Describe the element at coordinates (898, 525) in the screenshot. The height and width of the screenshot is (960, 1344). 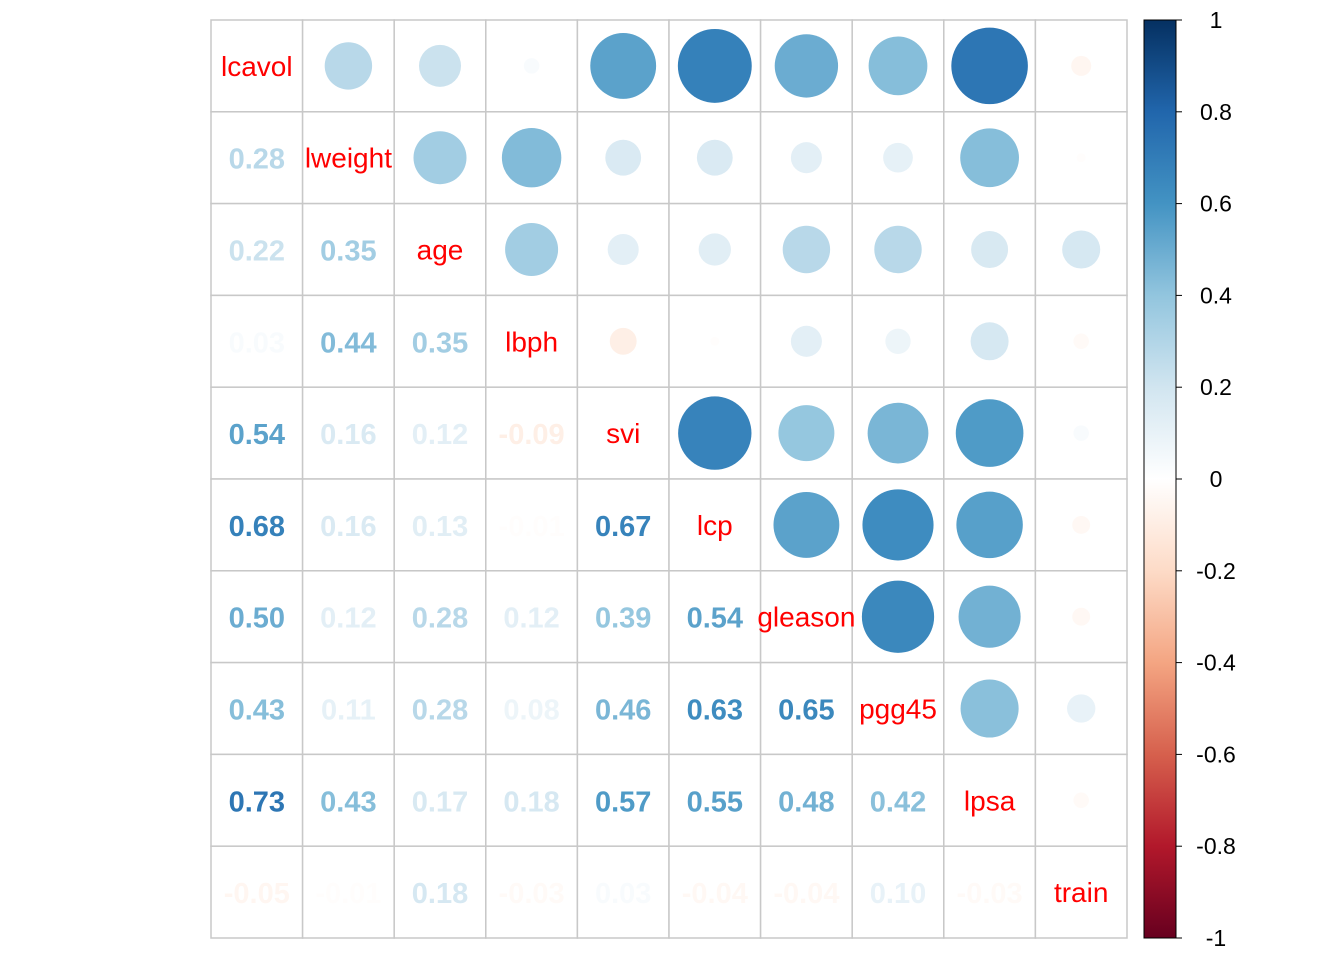
I see `corr-circle-lcp-pgg45` at that location.